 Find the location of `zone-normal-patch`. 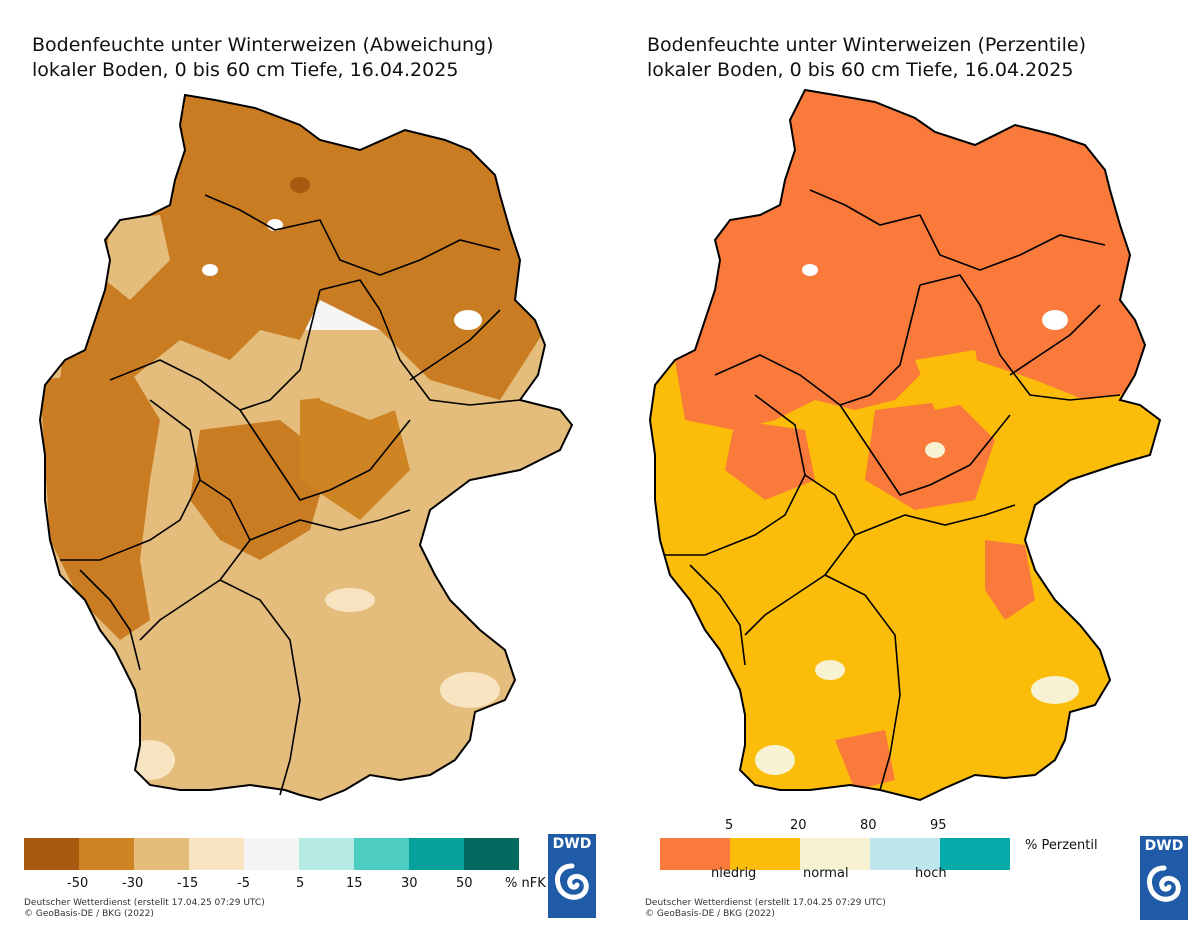

zone-normal-patch is located at coordinates (950, 380).